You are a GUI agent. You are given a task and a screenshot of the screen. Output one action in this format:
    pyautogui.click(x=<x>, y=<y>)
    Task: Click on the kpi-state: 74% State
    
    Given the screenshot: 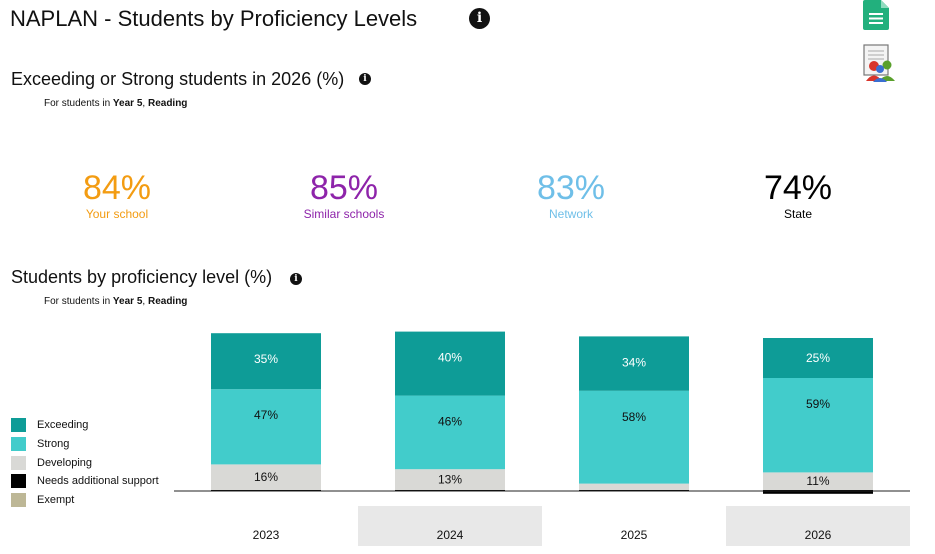 What is the action you would take?
    pyautogui.click(x=798, y=195)
    